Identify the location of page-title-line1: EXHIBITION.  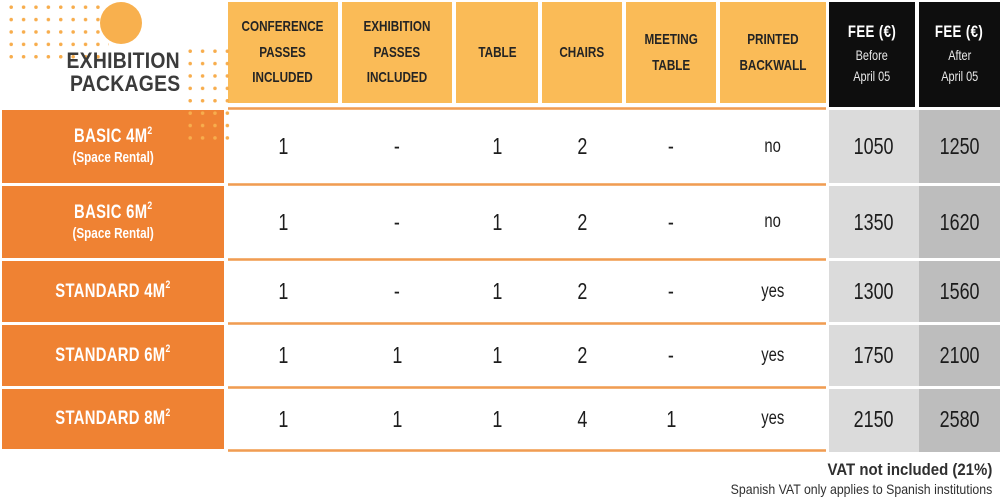
(123, 60).